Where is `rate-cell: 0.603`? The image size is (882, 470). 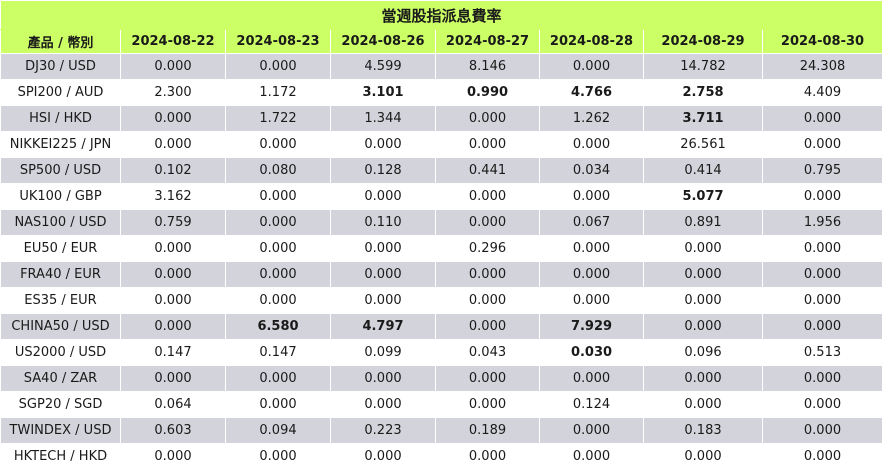 rate-cell: 0.603 is located at coordinates (173, 431).